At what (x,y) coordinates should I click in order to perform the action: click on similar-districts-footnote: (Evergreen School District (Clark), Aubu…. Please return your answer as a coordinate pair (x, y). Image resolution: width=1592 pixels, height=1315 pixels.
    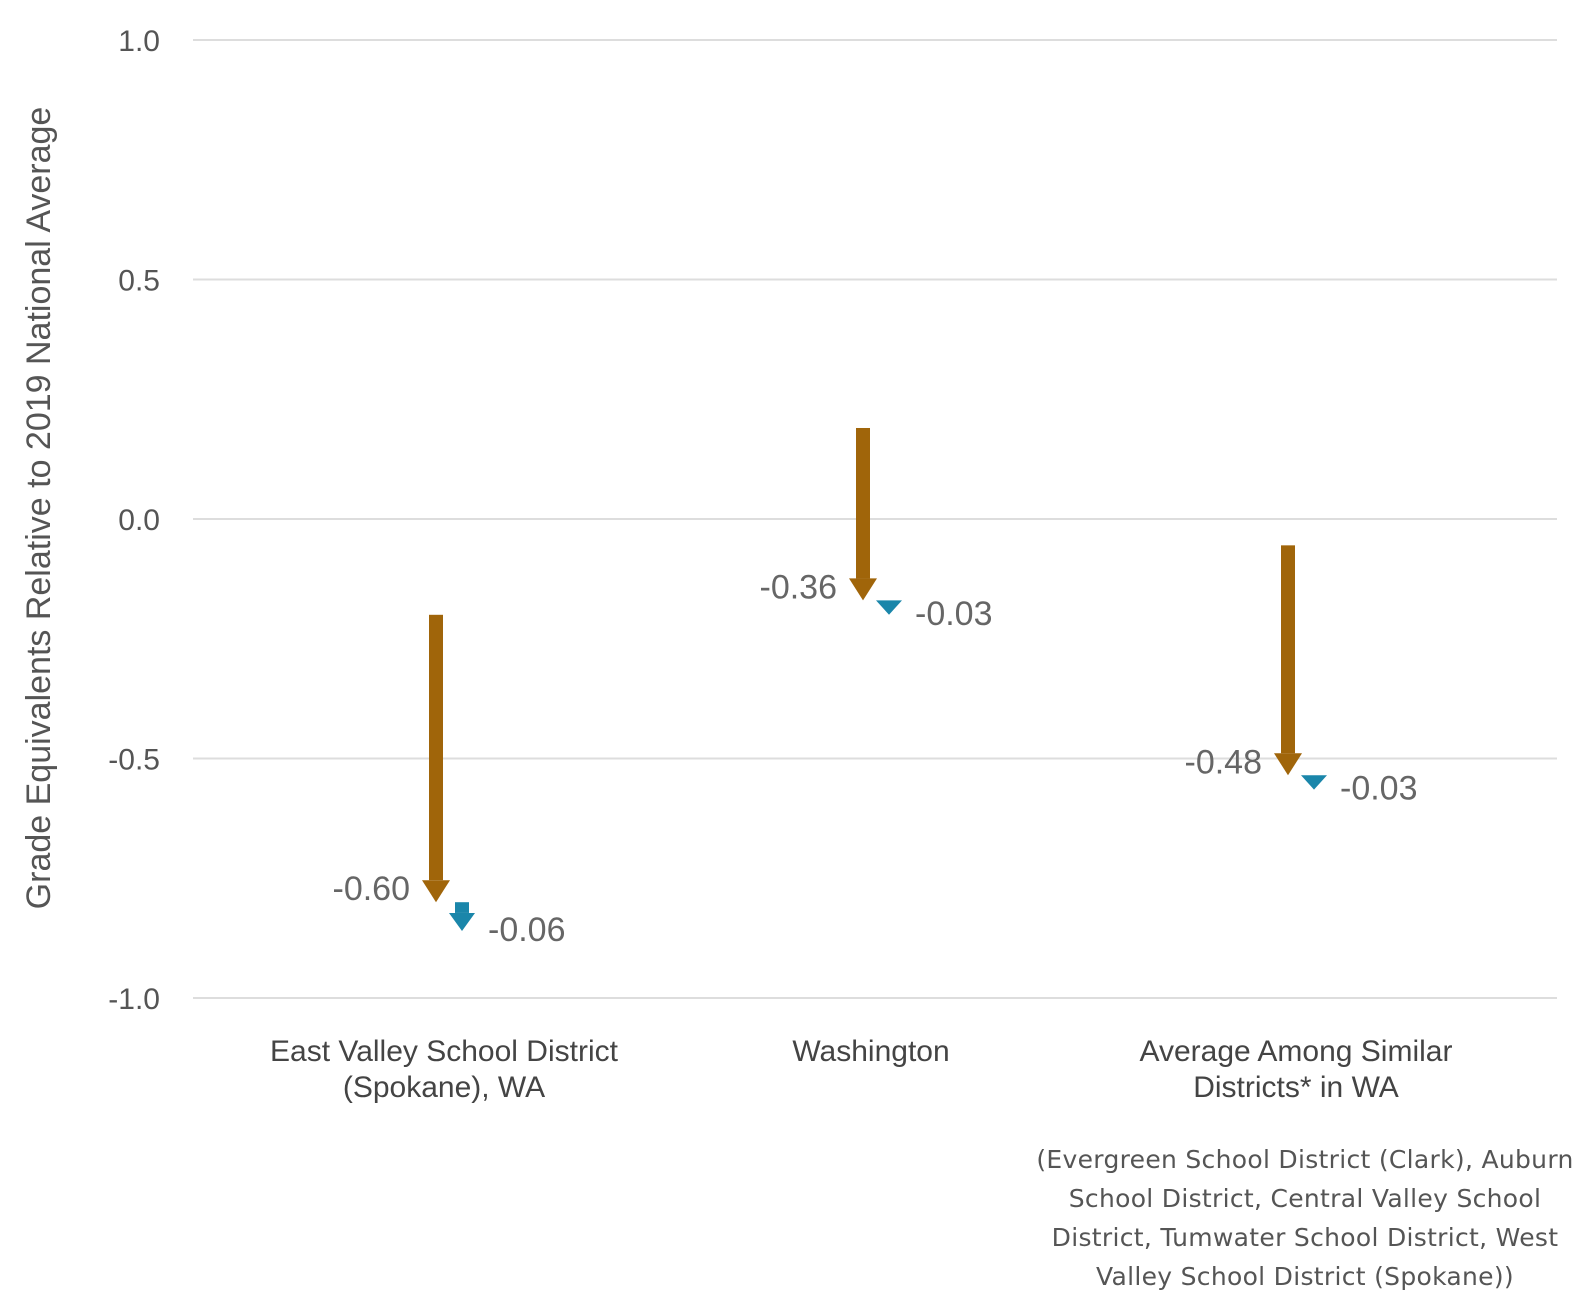
    Looking at the image, I should click on (1305, 1218).